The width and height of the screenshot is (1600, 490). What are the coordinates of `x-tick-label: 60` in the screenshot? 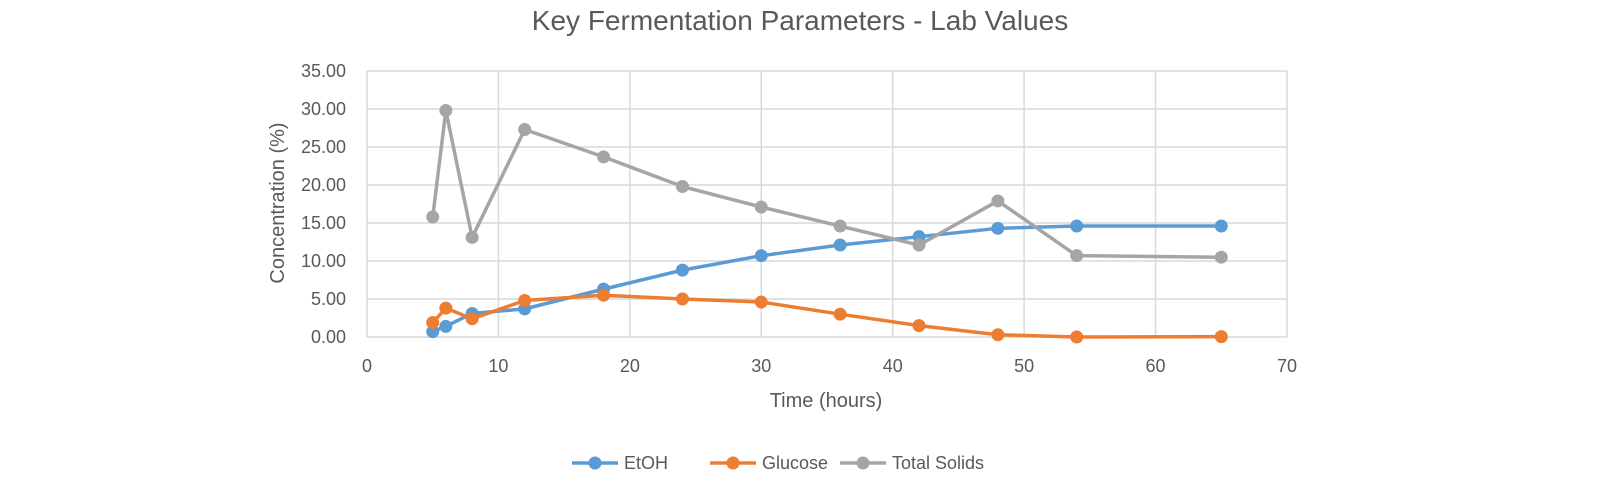 It's located at (1156, 366).